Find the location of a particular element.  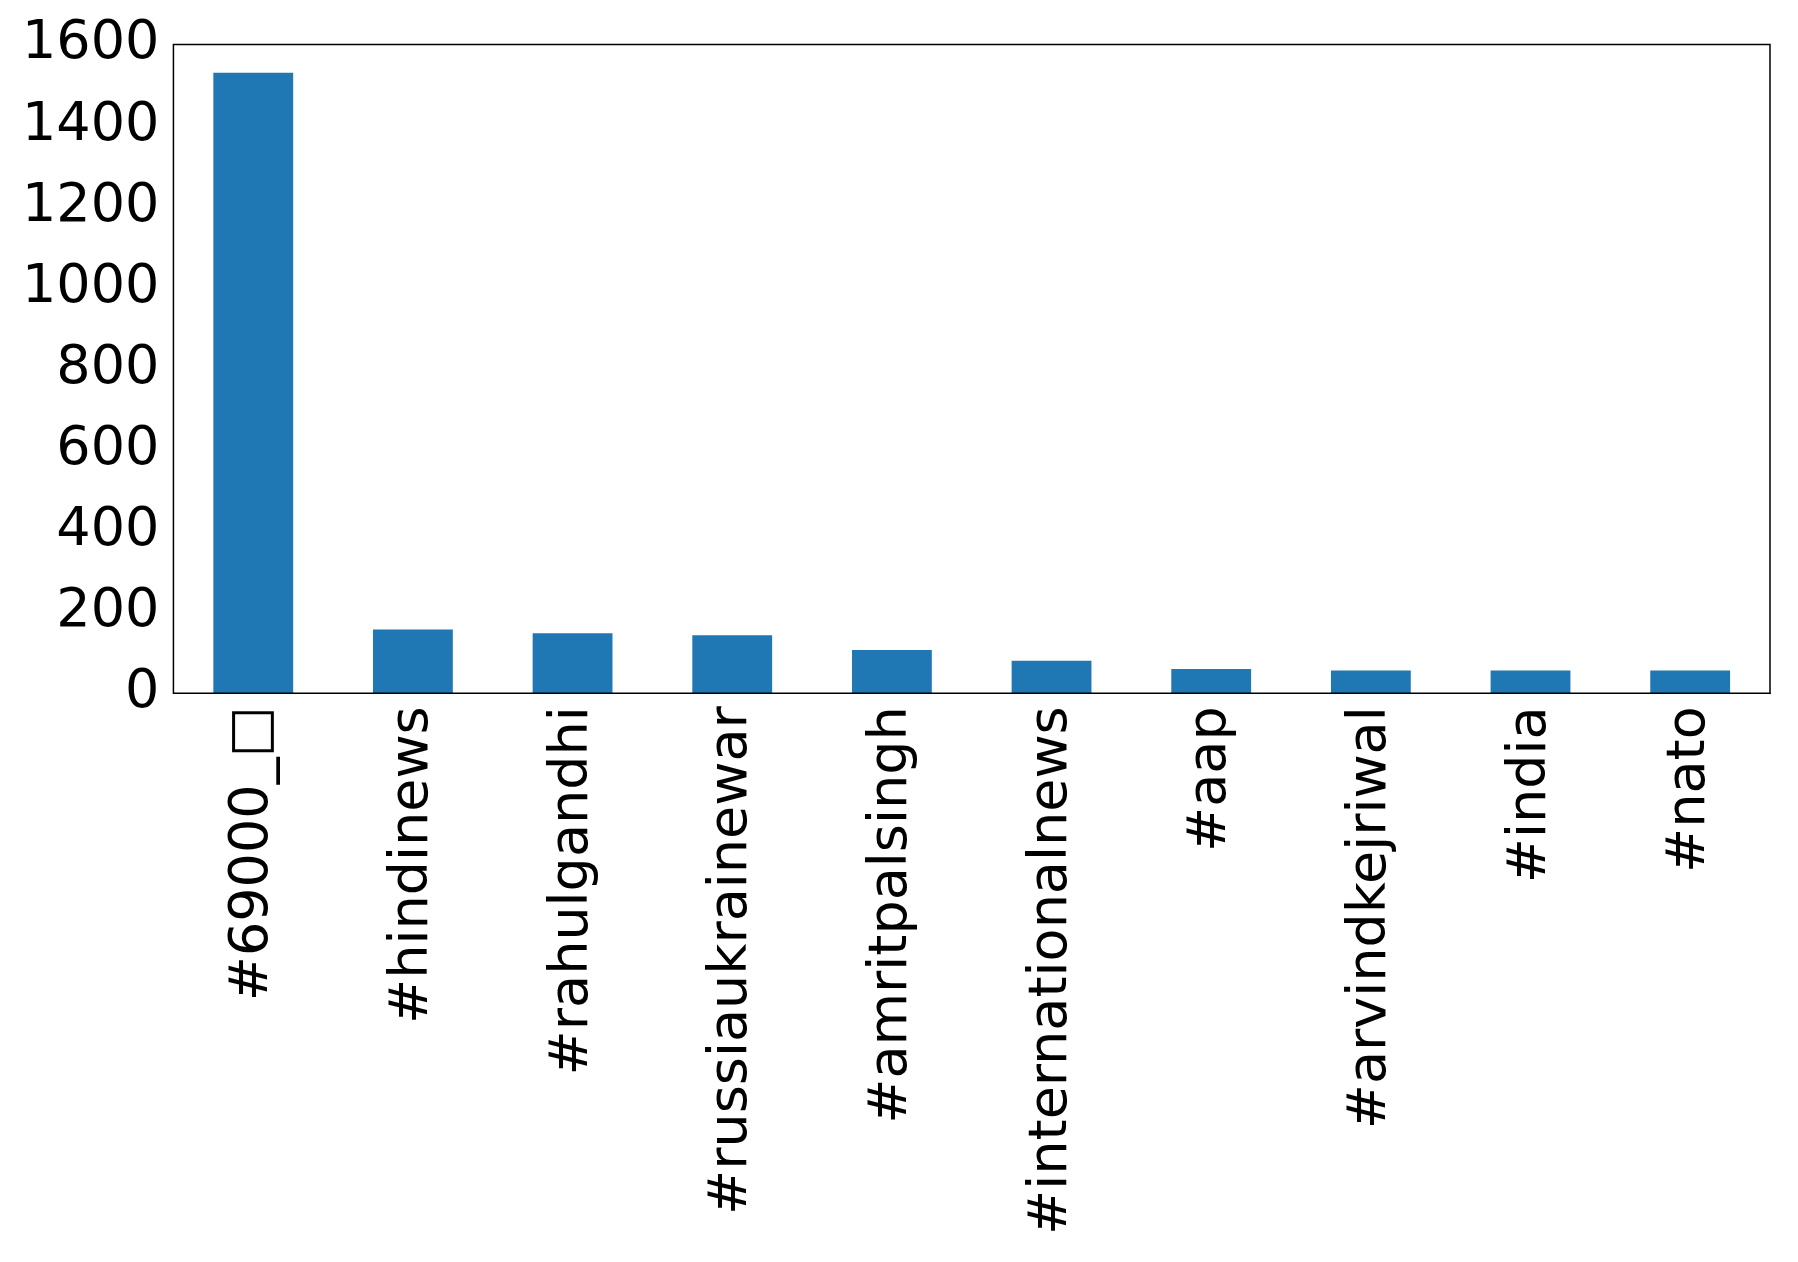

y-tick-label: 400 is located at coordinates (108, 527).